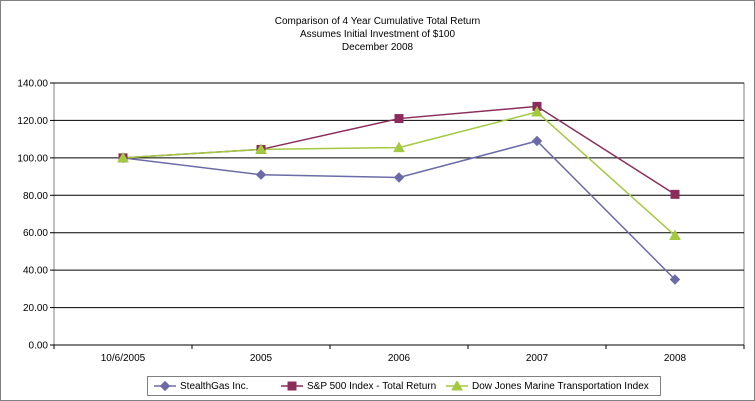 Image resolution: width=755 pixels, height=401 pixels. Describe the element at coordinates (261, 358) in the screenshot. I see `x-tick-label: 2005` at that location.